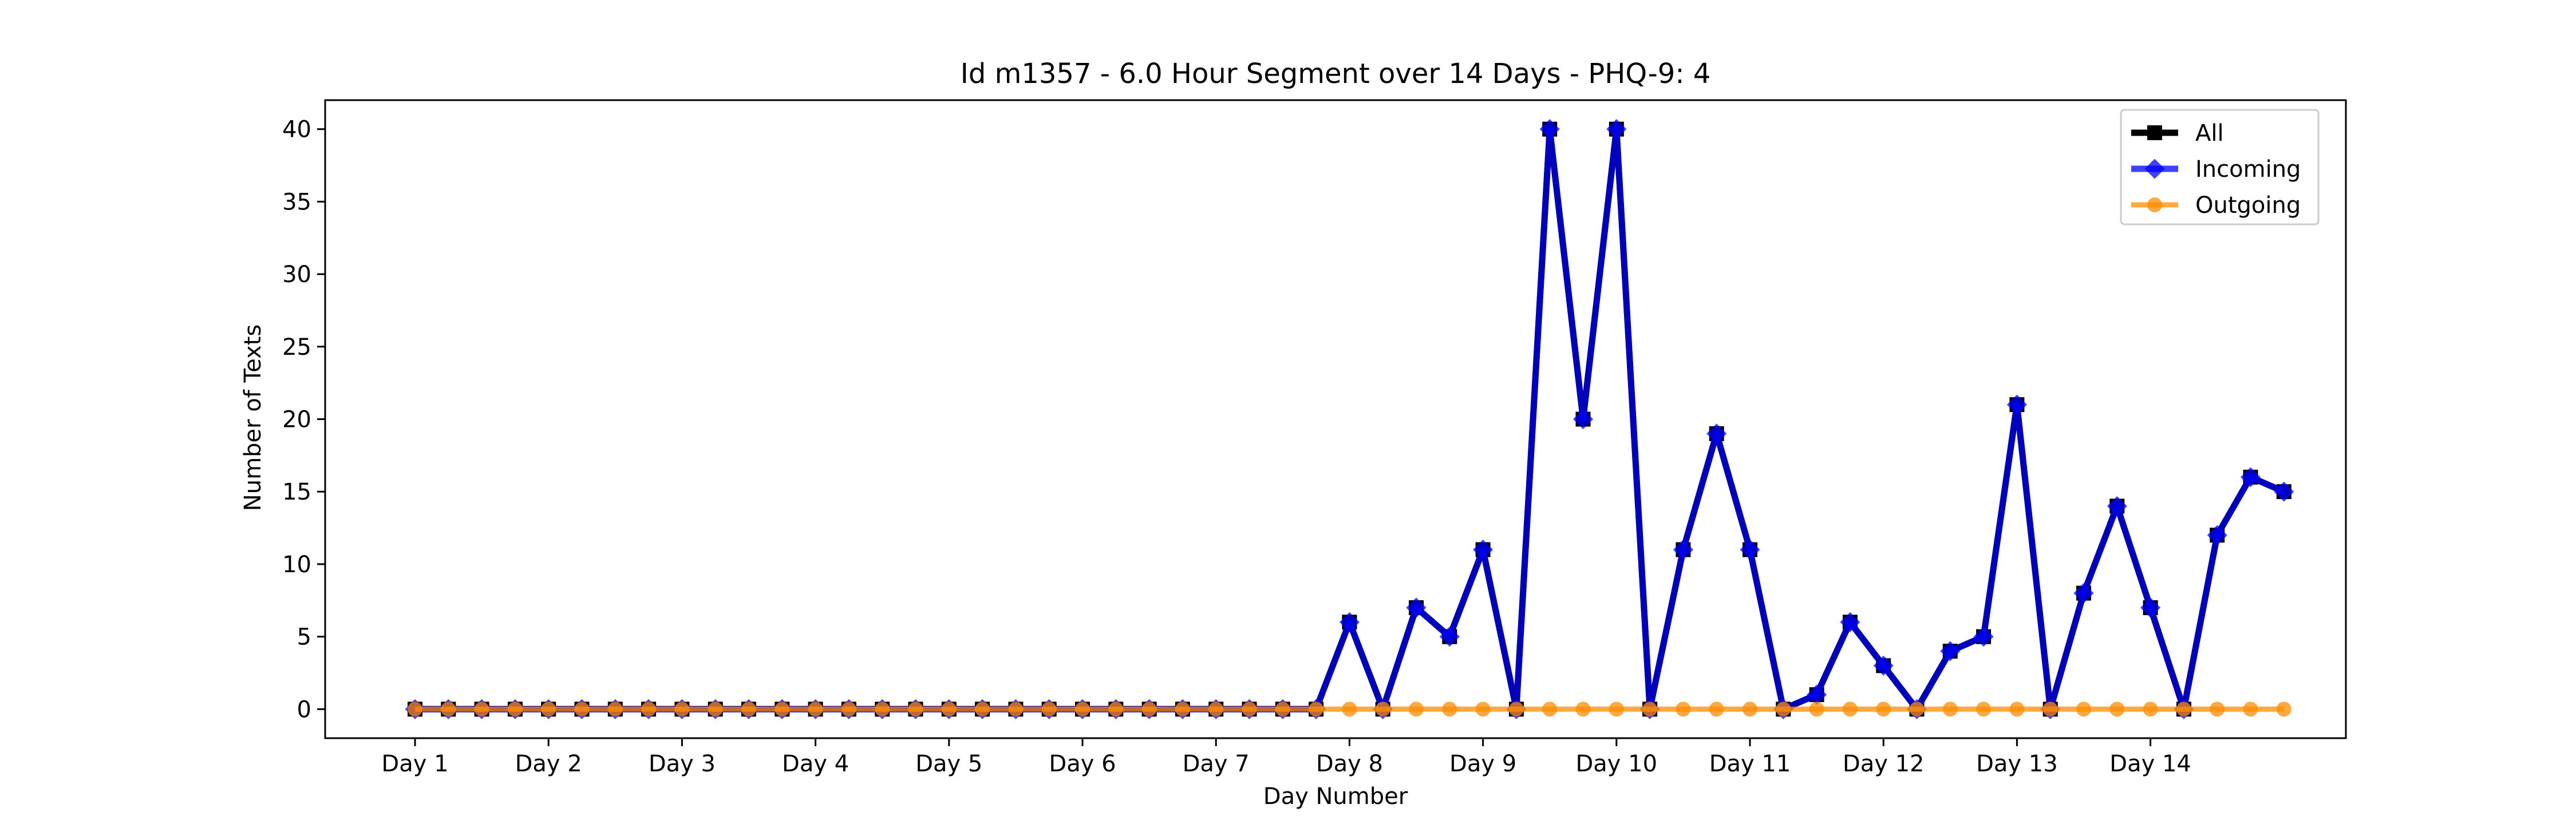 The height and width of the screenshot is (824, 2576). Describe the element at coordinates (2154, 132) in the screenshot. I see `legend-marker-all` at that location.